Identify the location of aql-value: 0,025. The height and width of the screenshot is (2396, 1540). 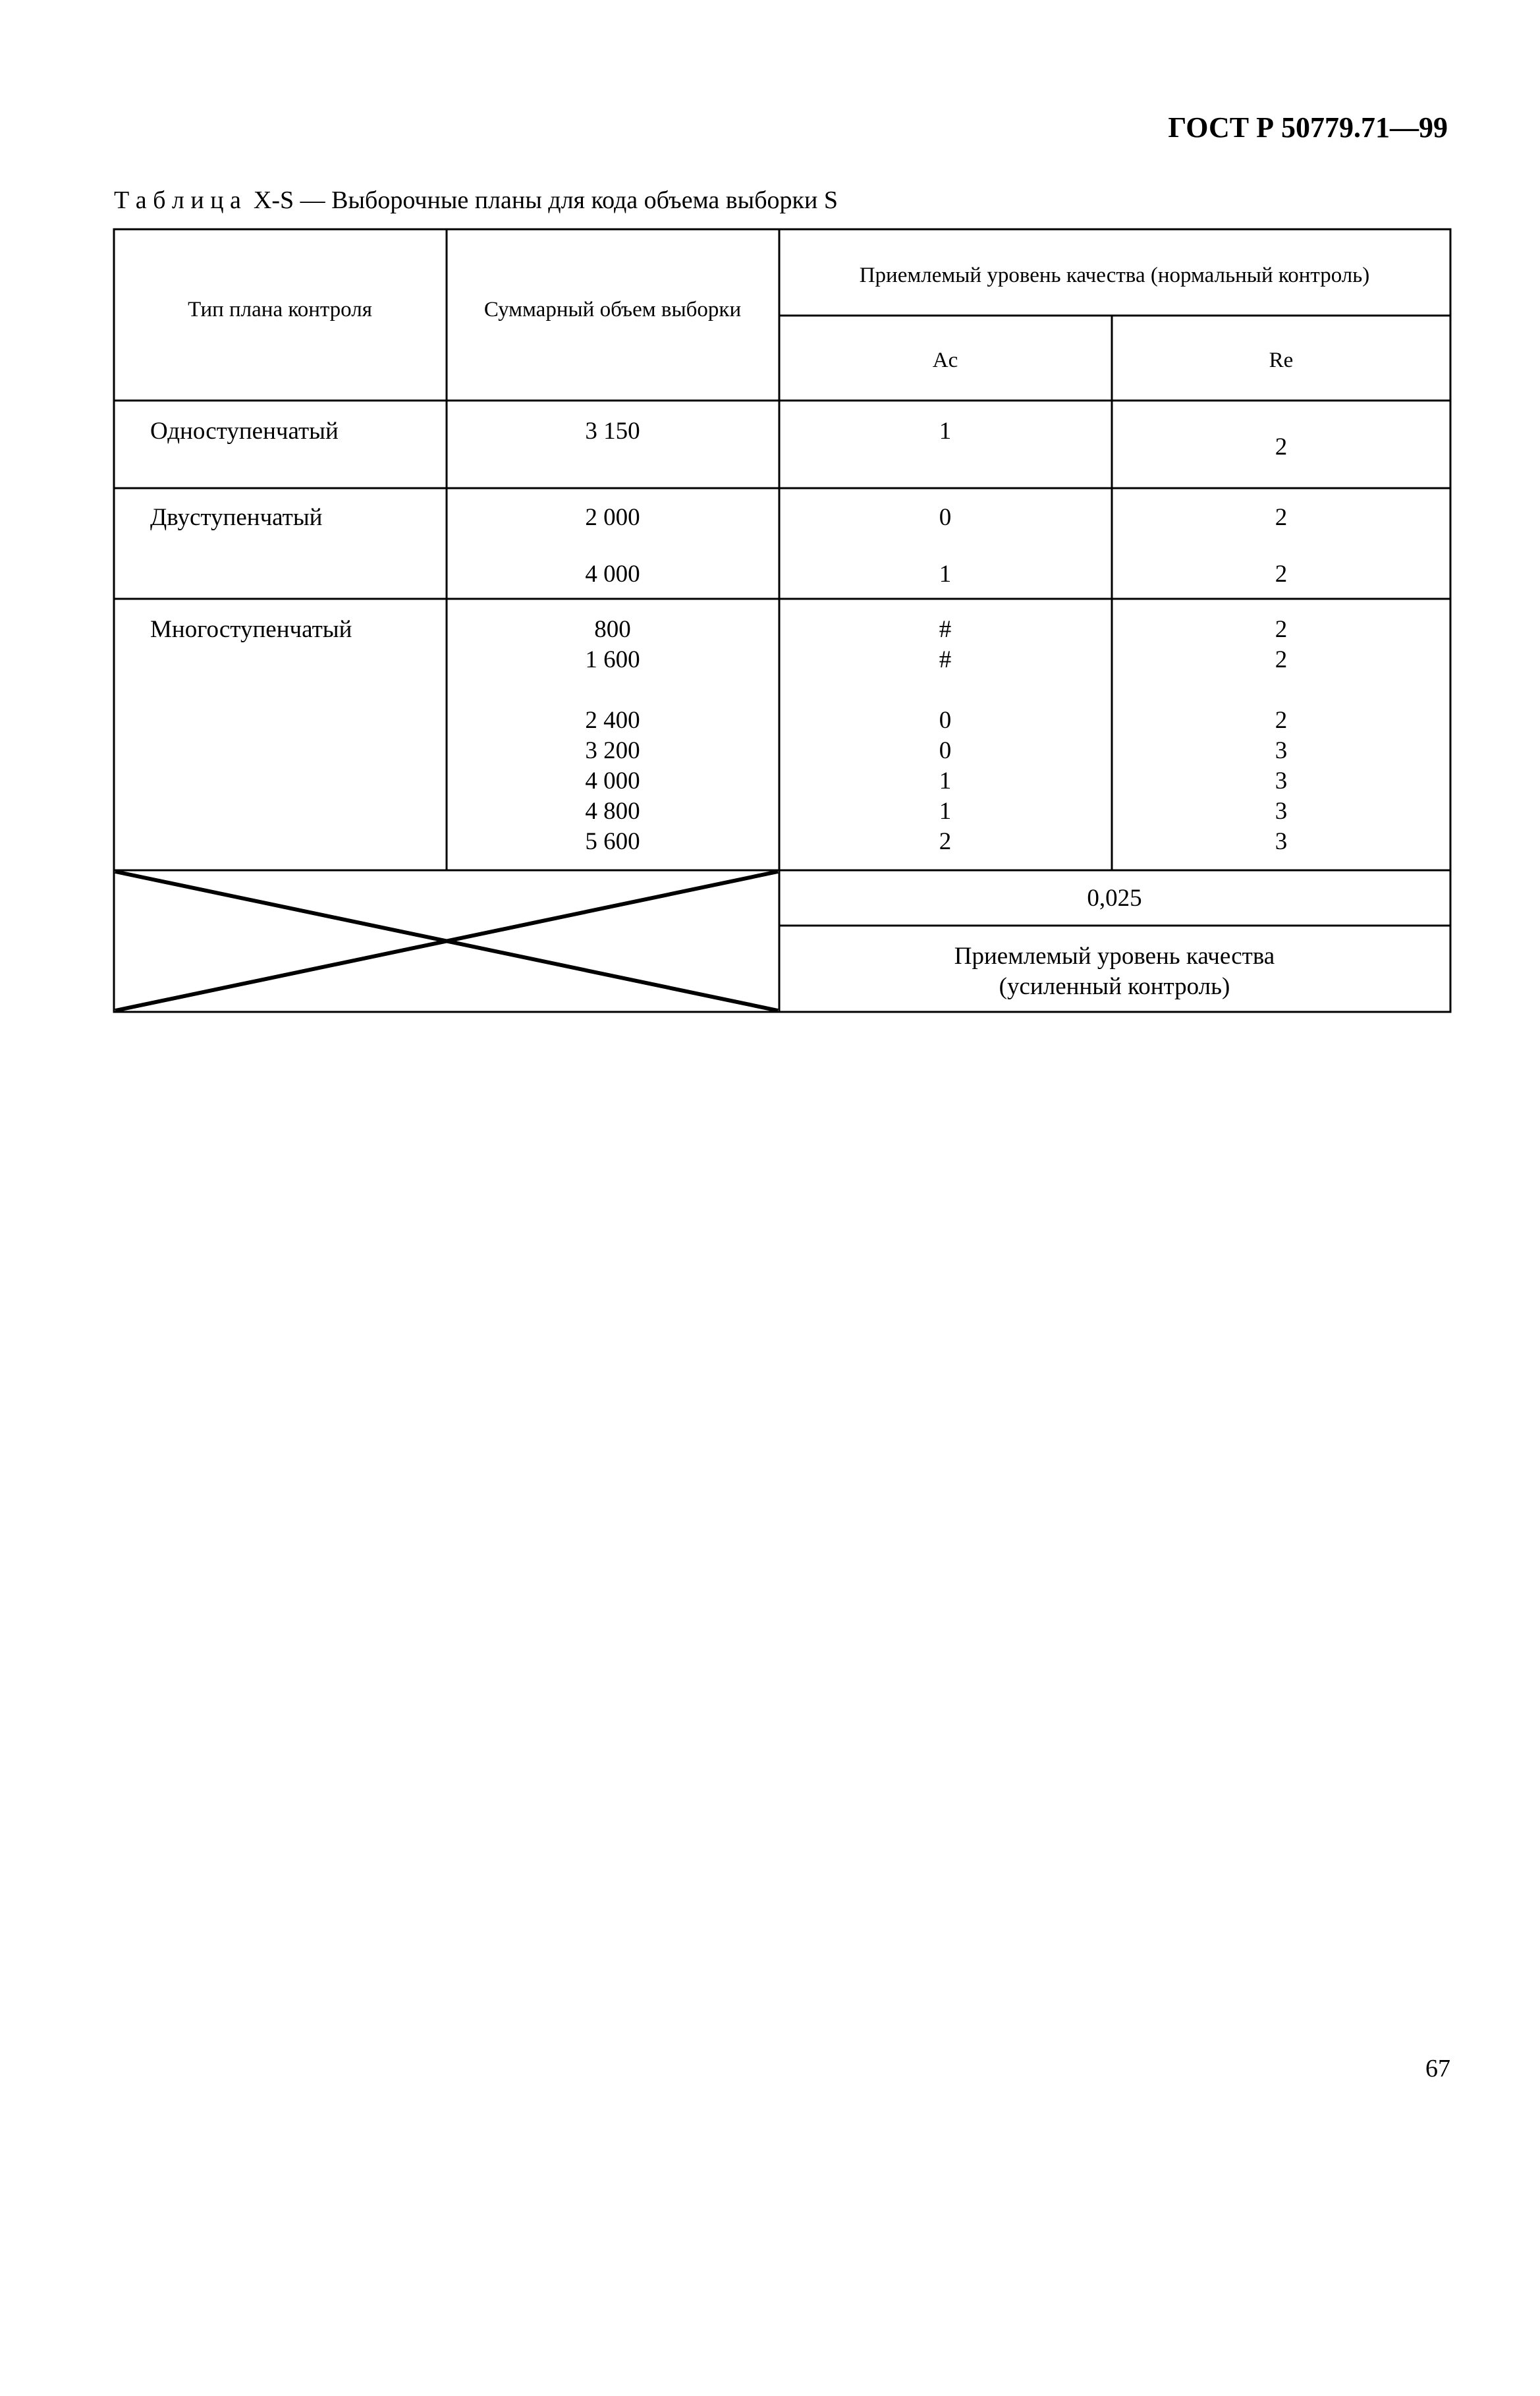
(1114, 898).